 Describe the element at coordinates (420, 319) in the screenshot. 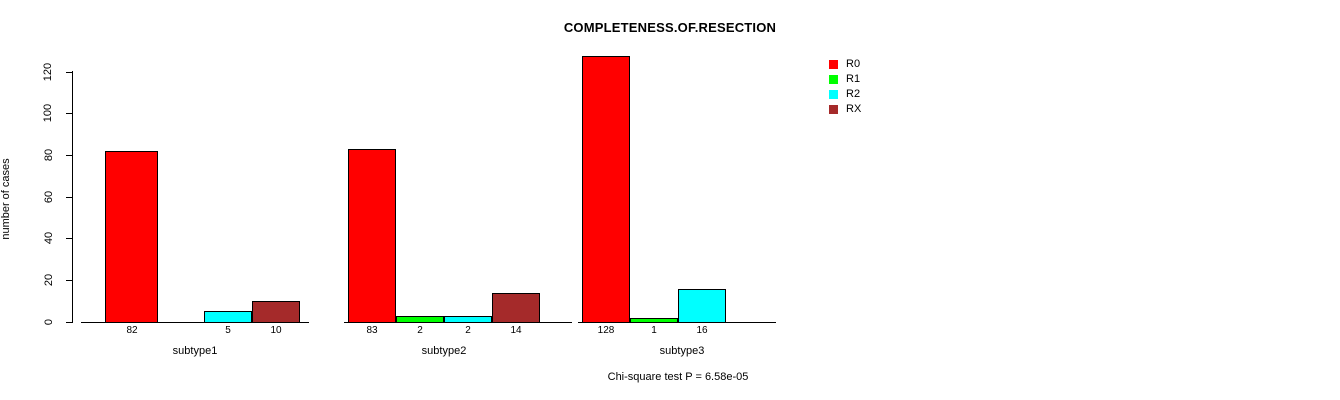

I see `bar-subtype2-R1` at that location.